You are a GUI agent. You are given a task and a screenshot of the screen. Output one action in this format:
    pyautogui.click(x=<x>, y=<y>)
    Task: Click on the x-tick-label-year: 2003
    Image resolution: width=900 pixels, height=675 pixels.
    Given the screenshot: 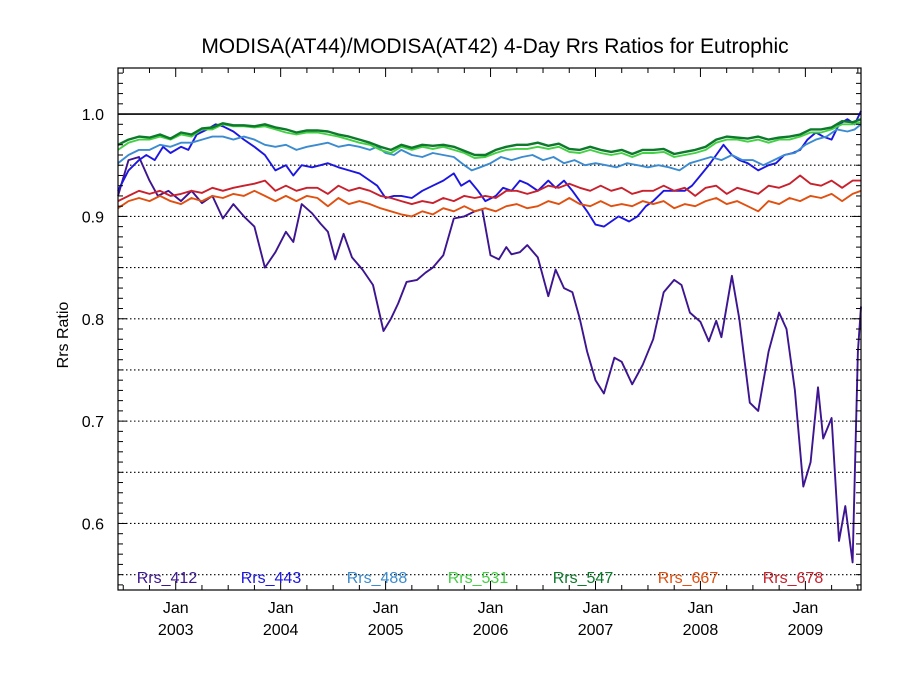 What is the action you would take?
    pyautogui.click(x=176, y=630)
    